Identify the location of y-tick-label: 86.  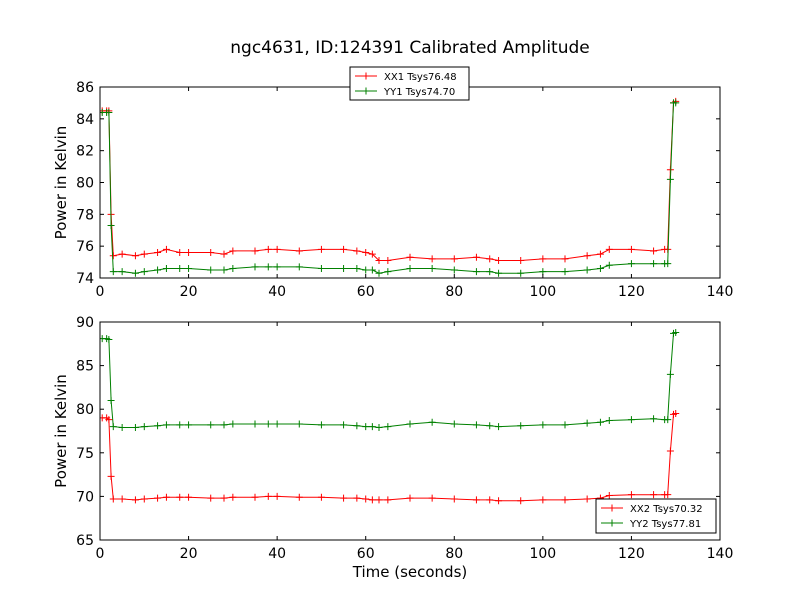
(85, 88).